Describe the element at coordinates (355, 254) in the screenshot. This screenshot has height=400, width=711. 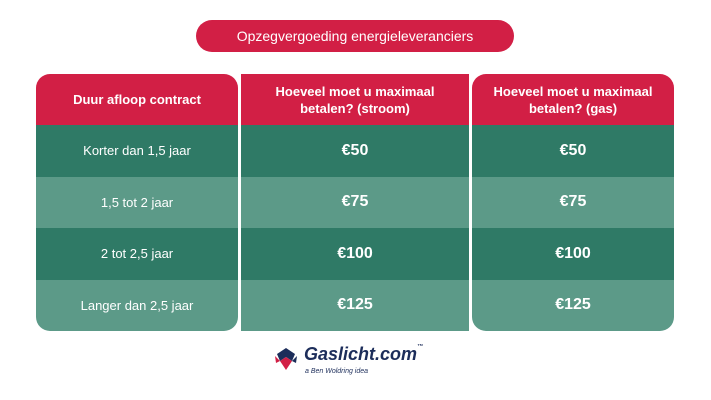
I see `electricity-cell: €100` at that location.